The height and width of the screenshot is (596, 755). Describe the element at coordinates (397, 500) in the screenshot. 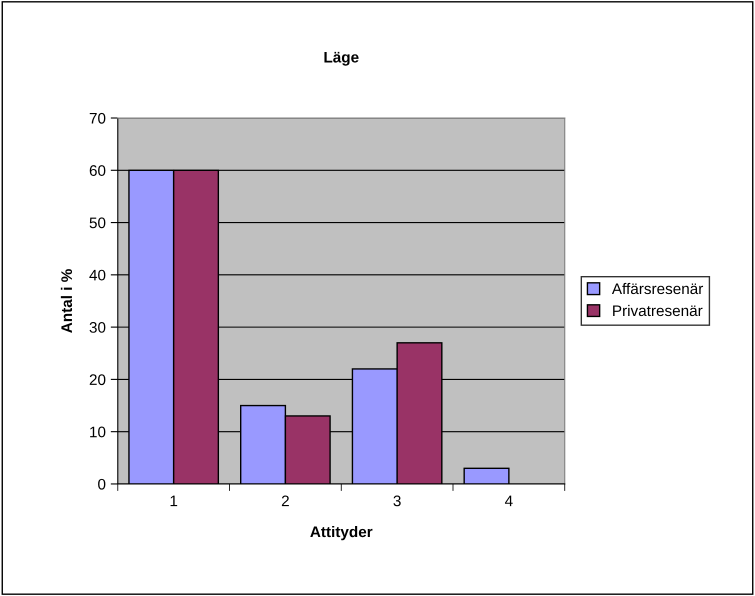

I see `x-tick-label: 3` at that location.